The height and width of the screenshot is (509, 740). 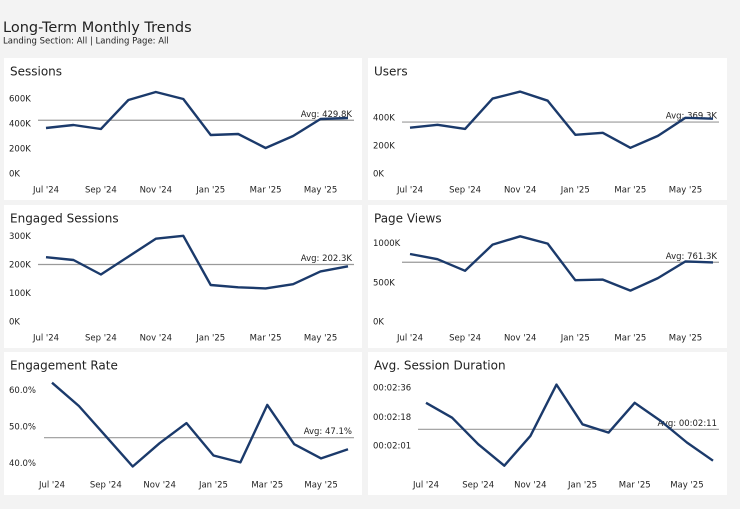 What do you see at coordinates (692, 257) in the screenshot?
I see `average-label: Avg: 761.3K` at bounding box center [692, 257].